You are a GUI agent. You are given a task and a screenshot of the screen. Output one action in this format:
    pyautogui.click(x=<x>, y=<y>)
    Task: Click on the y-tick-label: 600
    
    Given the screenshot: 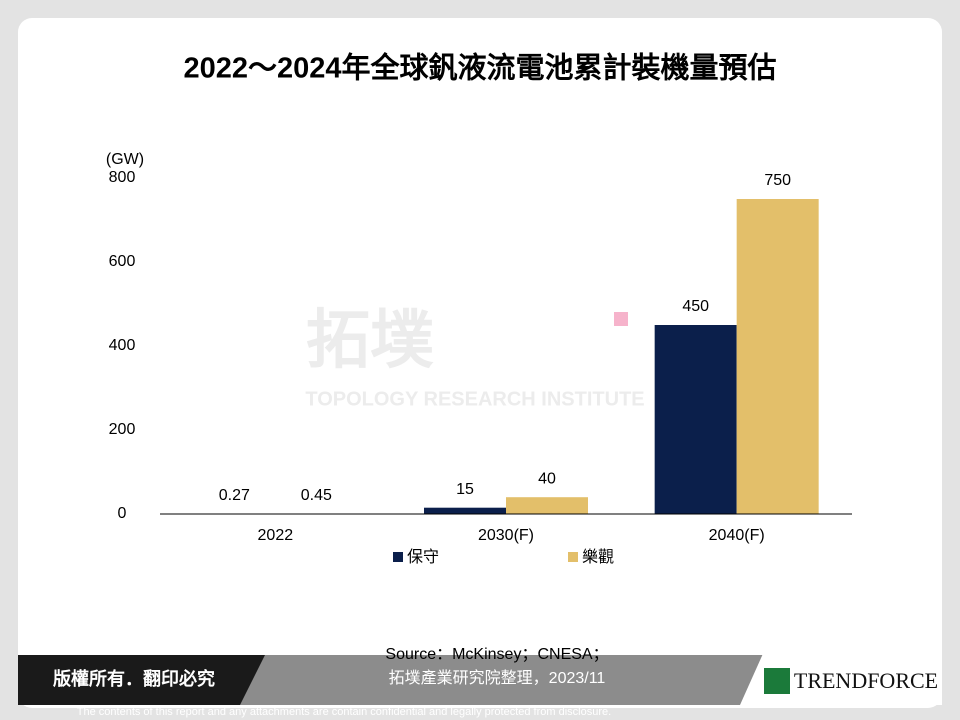 What is the action you would take?
    pyautogui.click(x=122, y=261)
    